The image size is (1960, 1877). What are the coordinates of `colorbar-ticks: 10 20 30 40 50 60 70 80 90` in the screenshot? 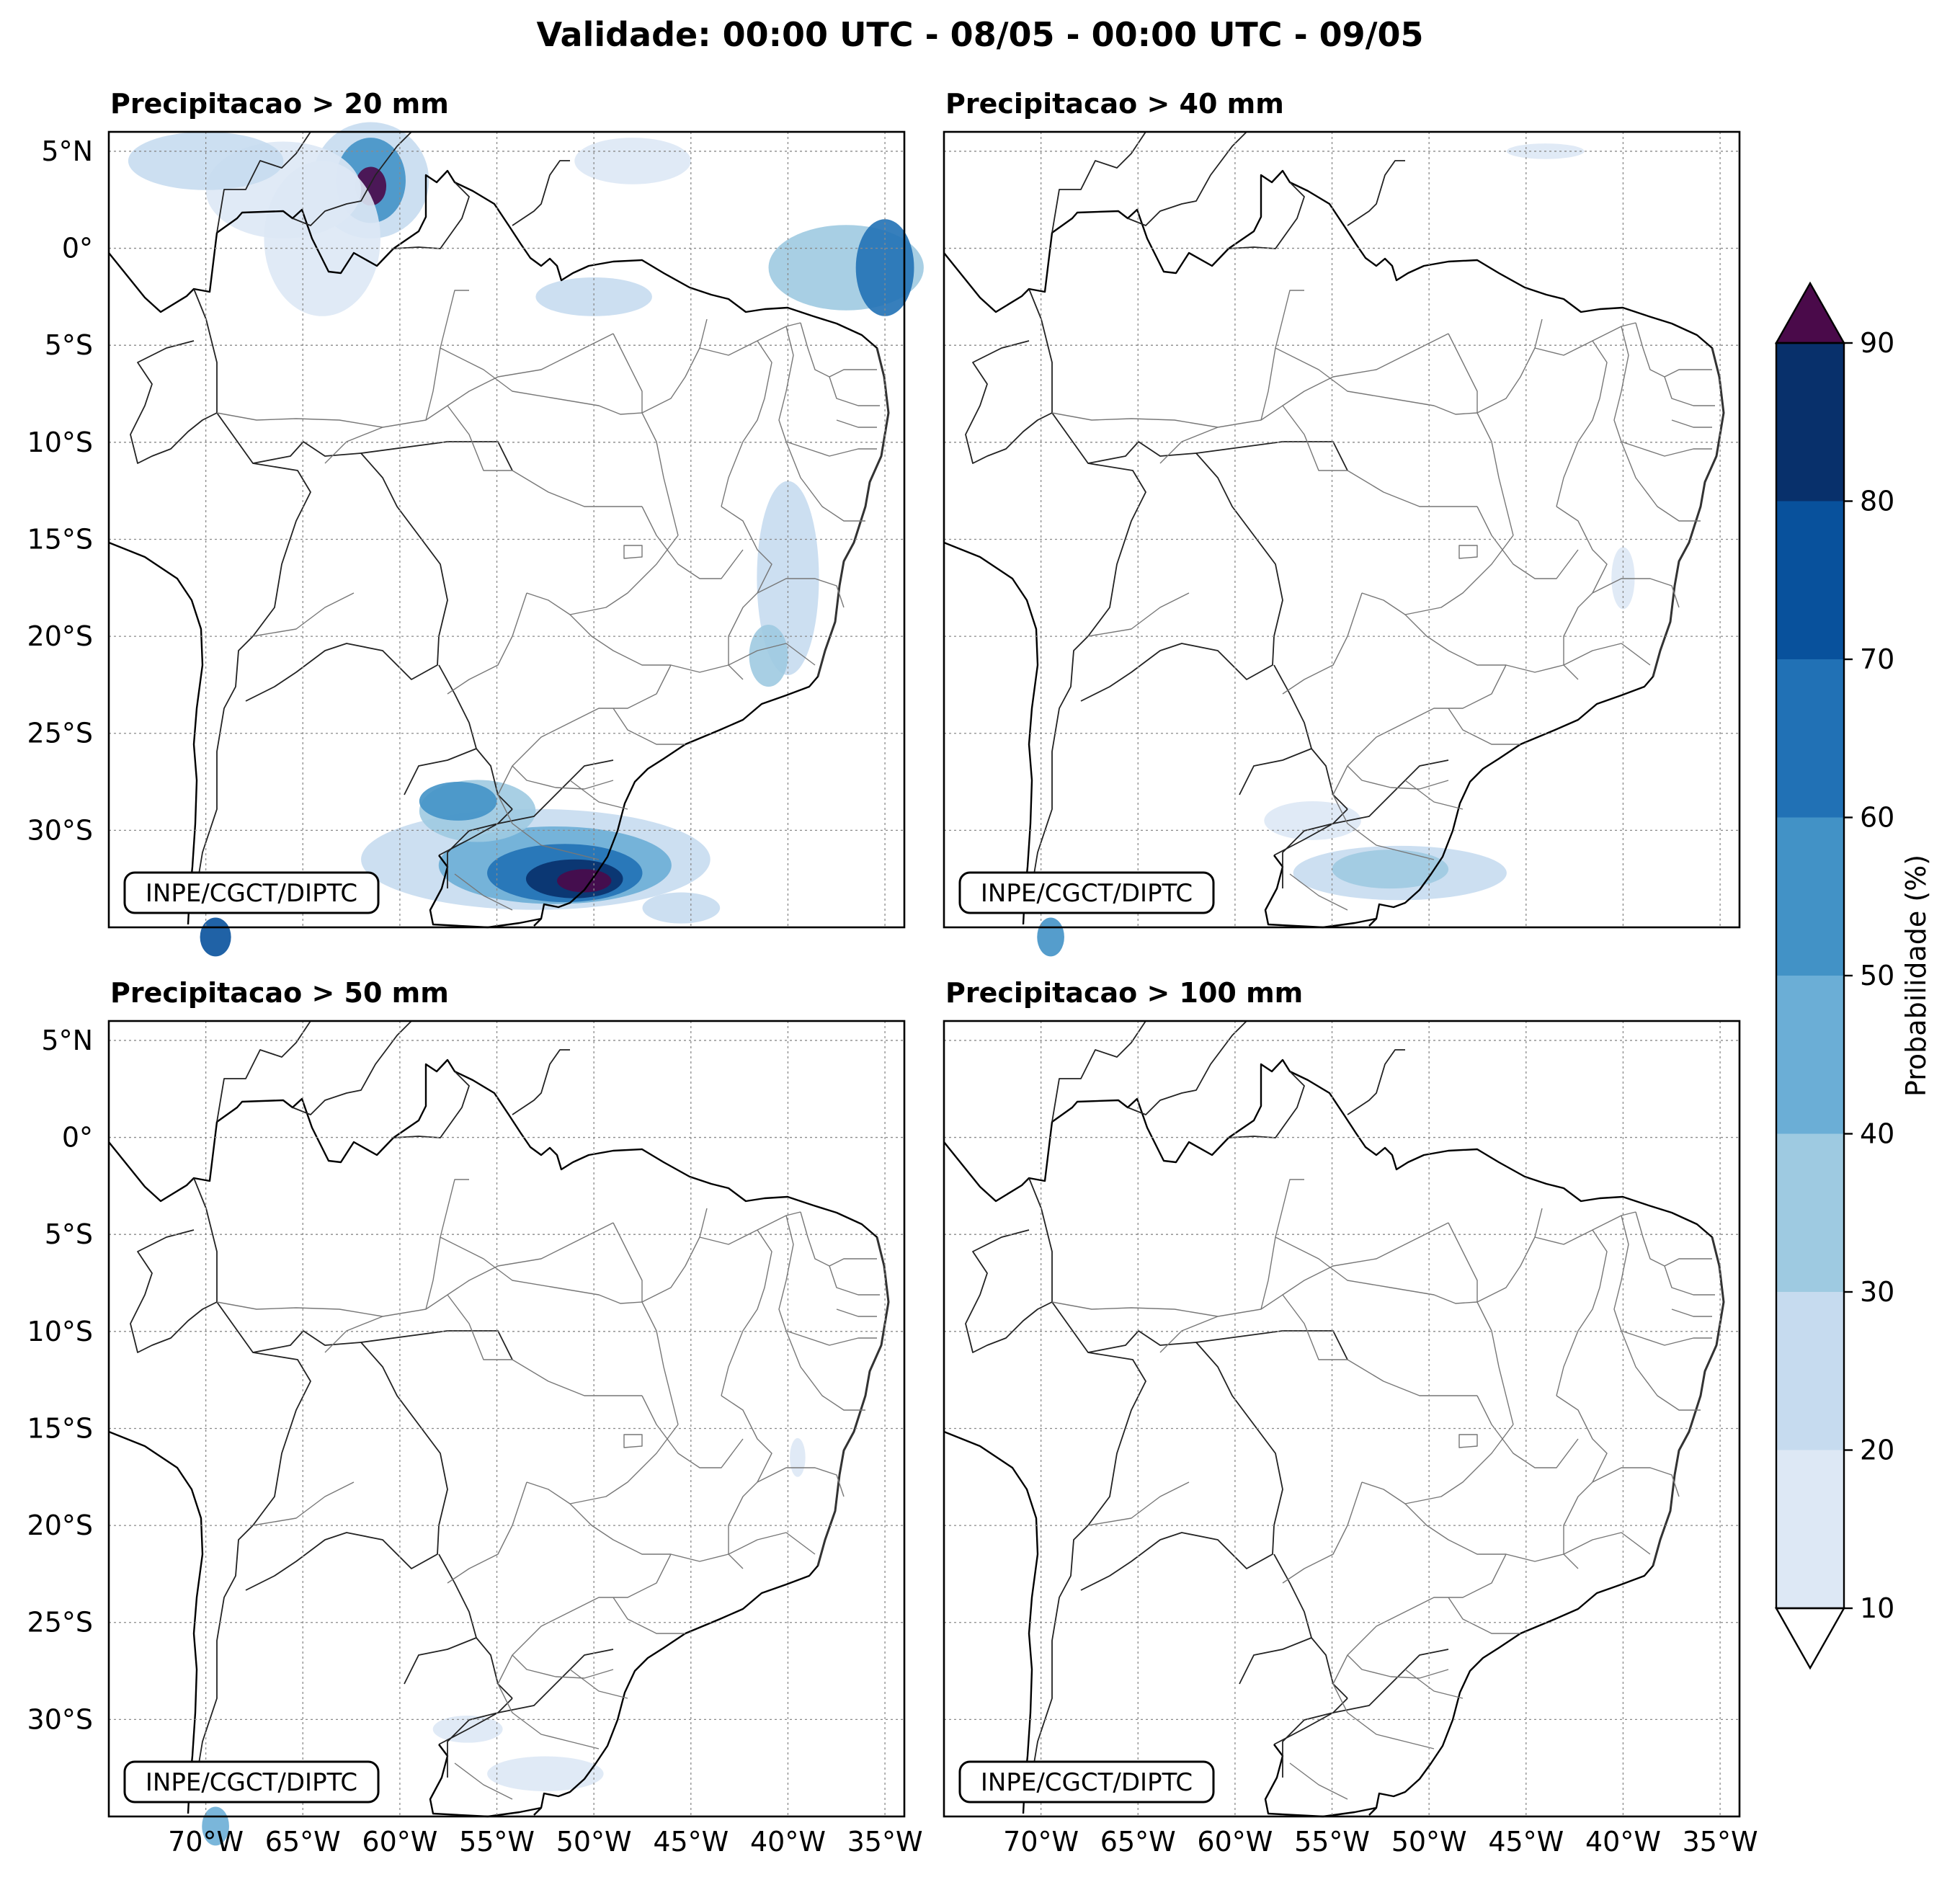 It's located at (1869, 975).